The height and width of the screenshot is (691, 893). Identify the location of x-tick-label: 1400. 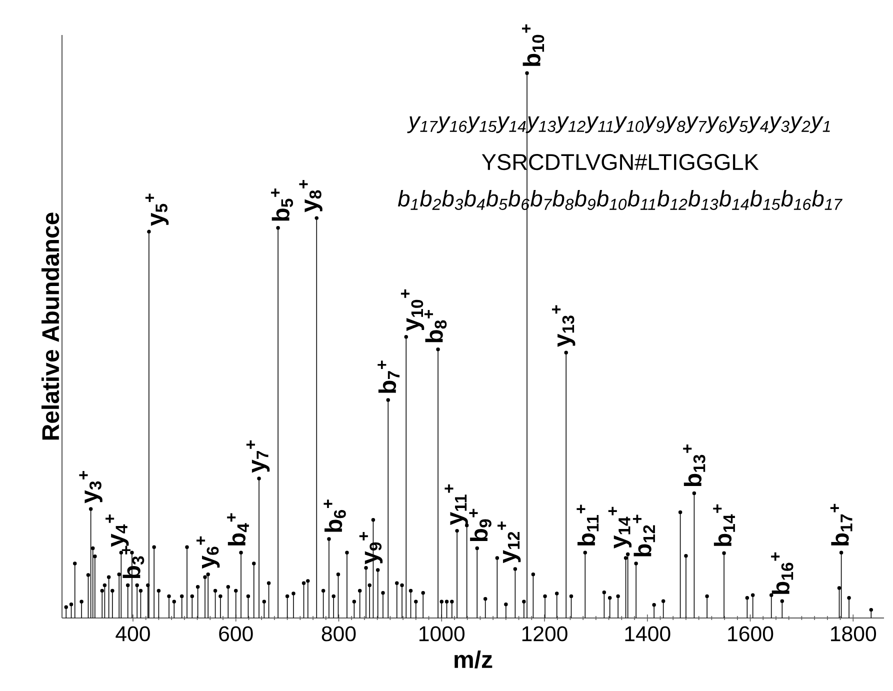
(647, 634).